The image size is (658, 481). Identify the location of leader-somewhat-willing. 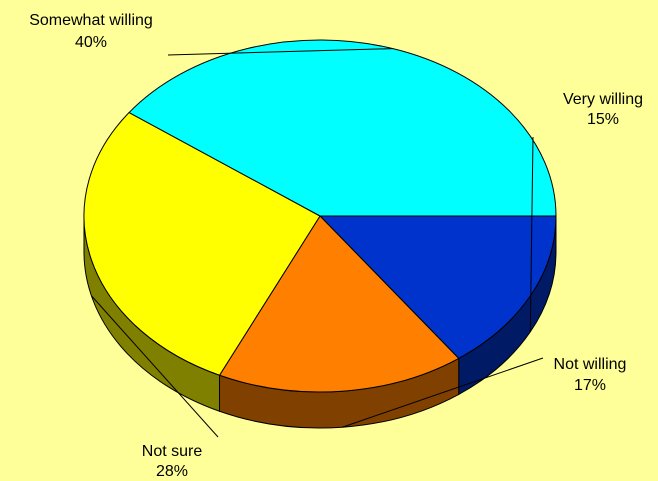
(280, 52).